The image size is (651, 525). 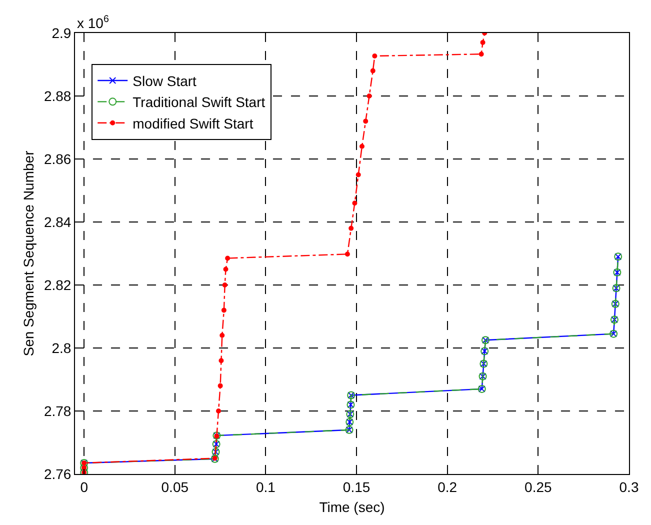 What do you see at coordinates (164, 80) in the screenshot?
I see `legend-label: Slow Start` at bounding box center [164, 80].